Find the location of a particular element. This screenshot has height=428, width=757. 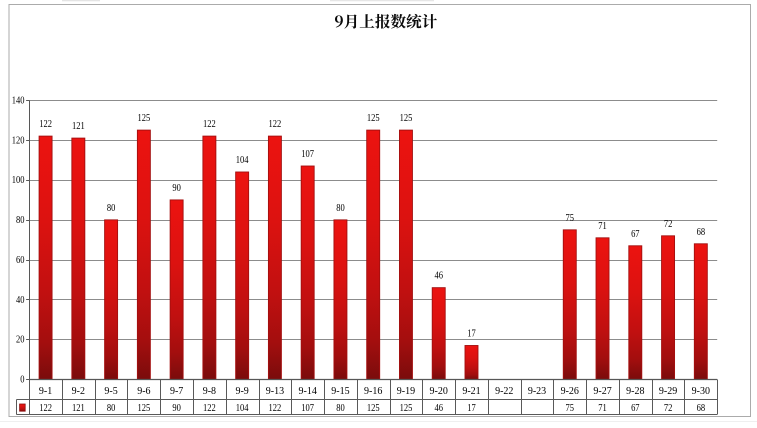

svg-text: 9-27 is located at coordinates (602, 391).